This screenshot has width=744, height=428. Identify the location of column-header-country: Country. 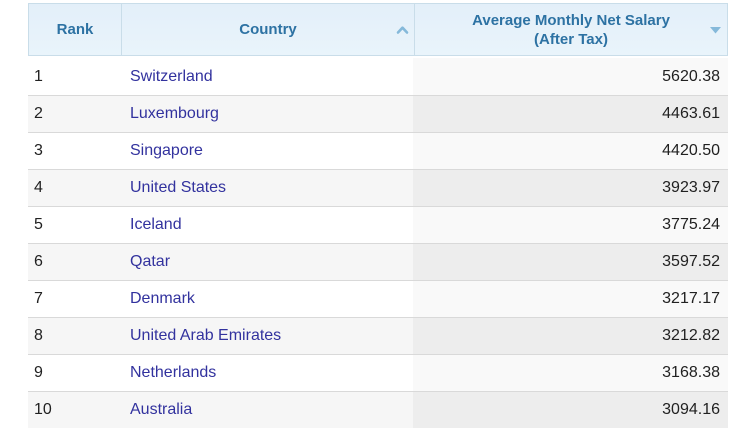
(267, 29).